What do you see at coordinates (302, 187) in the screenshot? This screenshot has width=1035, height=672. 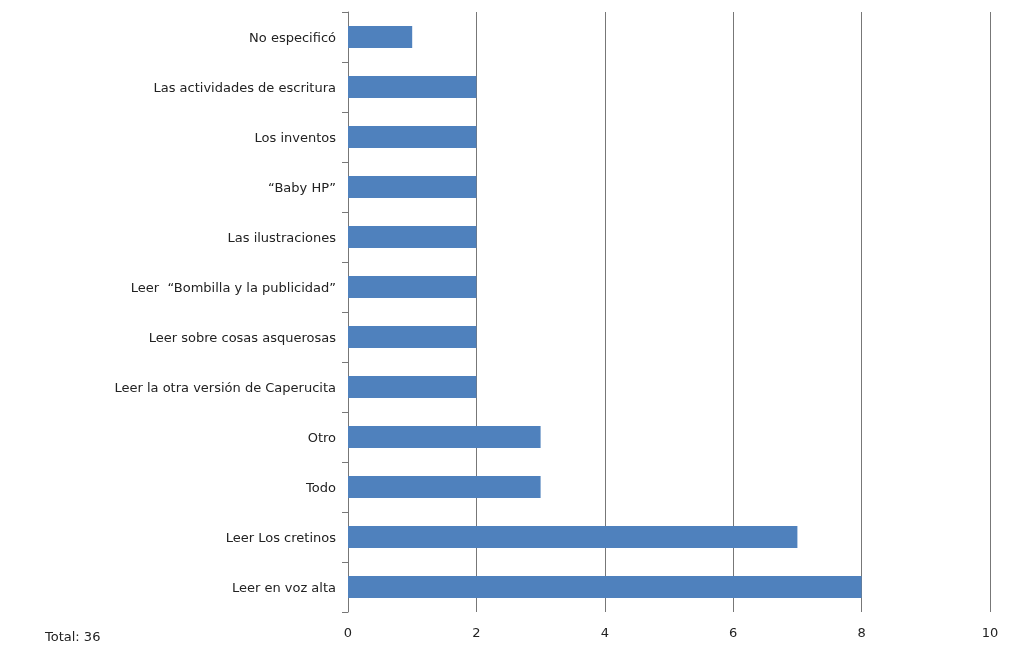 I see `y-tick-label: “Baby HP”` at bounding box center [302, 187].